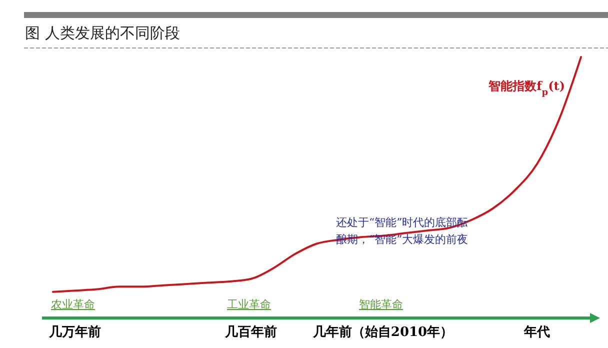 This screenshot has height=348, width=608. What do you see at coordinates (381, 304) in the screenshot?
I see `annotation: 智能革命` at bounding box center [381, 304].